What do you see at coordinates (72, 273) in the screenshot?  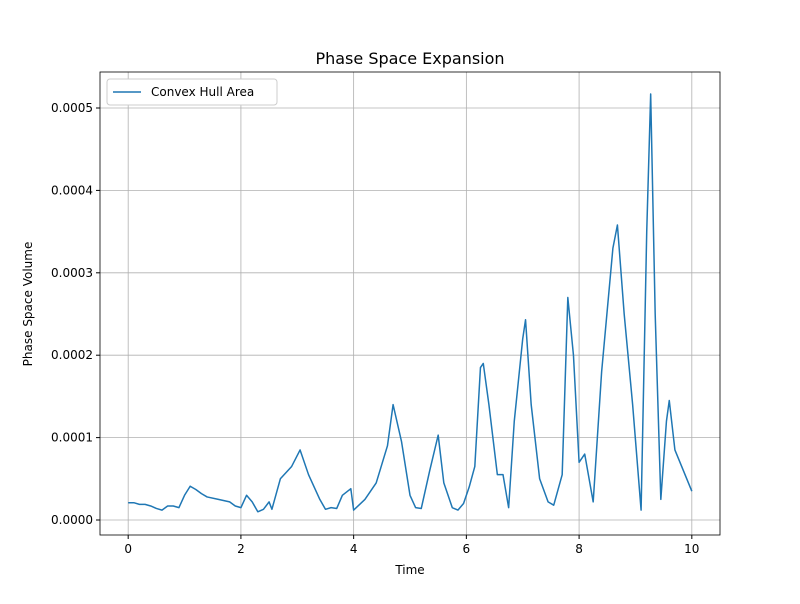 I see `y-tick-label: 0.0003` at bounding box center [72, 273].